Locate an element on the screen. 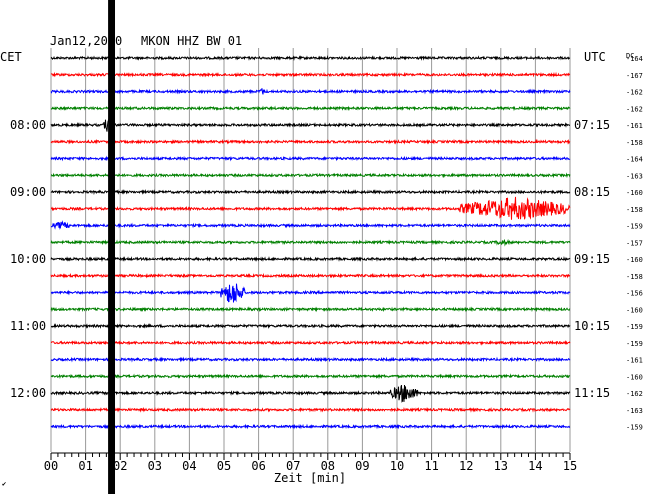 The width and height of the screenshot is (650, 494). x-tick-label: 15 is located at coordinates (570, 466).